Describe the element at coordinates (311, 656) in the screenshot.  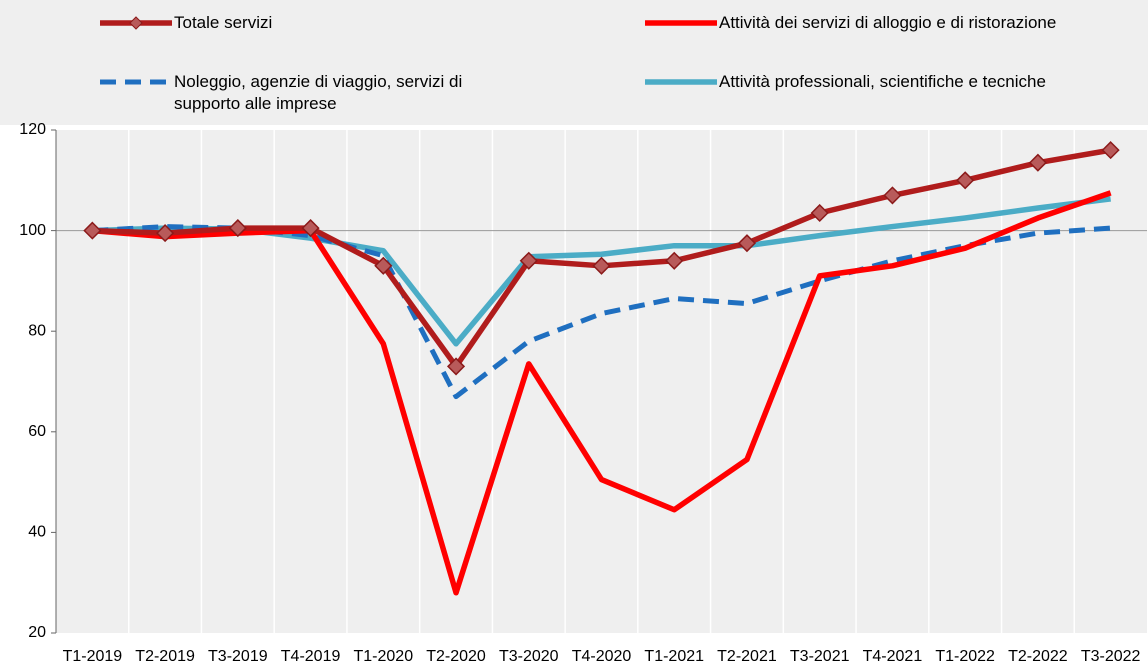
I see `x-tick-label: T4-2019` at that location.